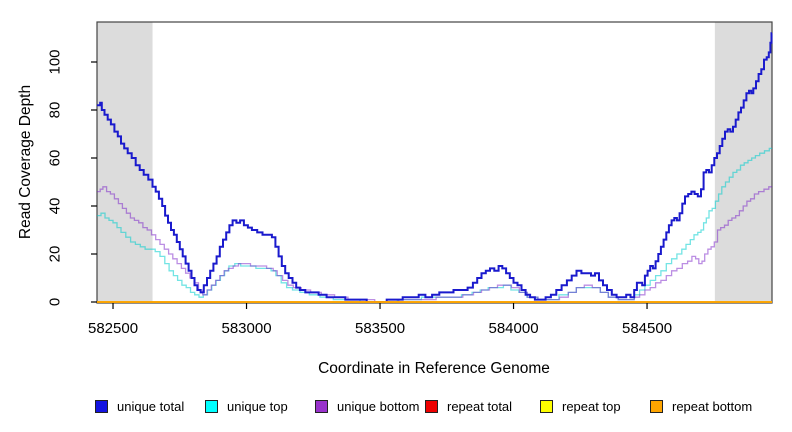 The image size is (792, 432). I want to click on x-tick-label: 583000, so click(246, 328).